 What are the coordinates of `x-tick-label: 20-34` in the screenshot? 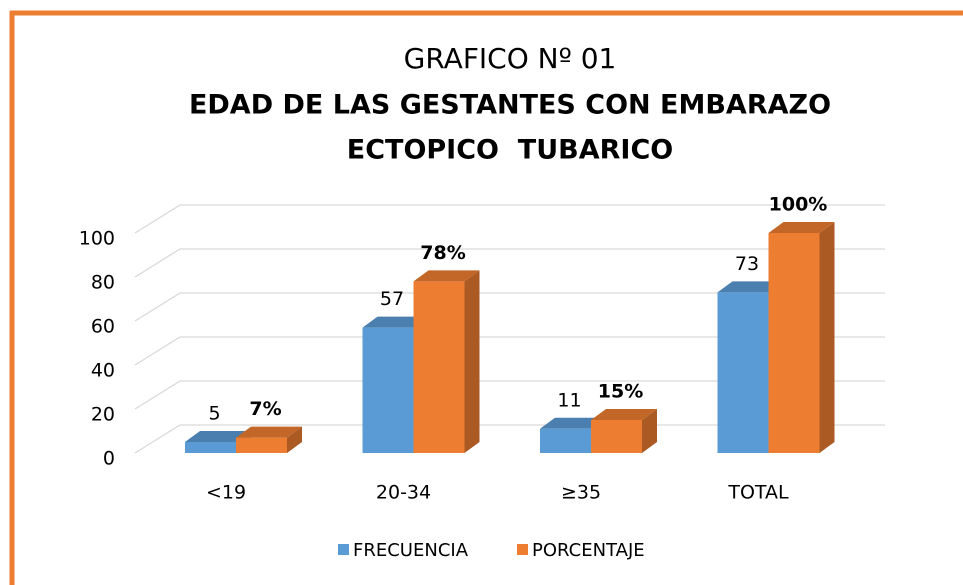 It's located at (403, 493).